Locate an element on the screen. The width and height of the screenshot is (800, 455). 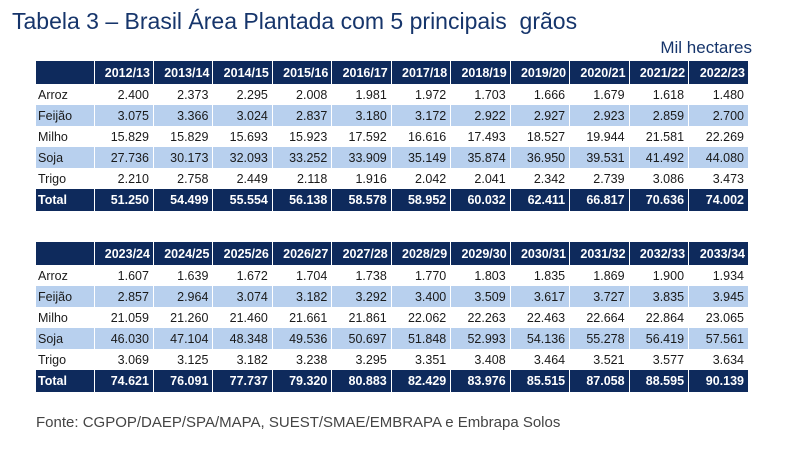
year-header: 2033/34 is located at coordinates (718, 253).